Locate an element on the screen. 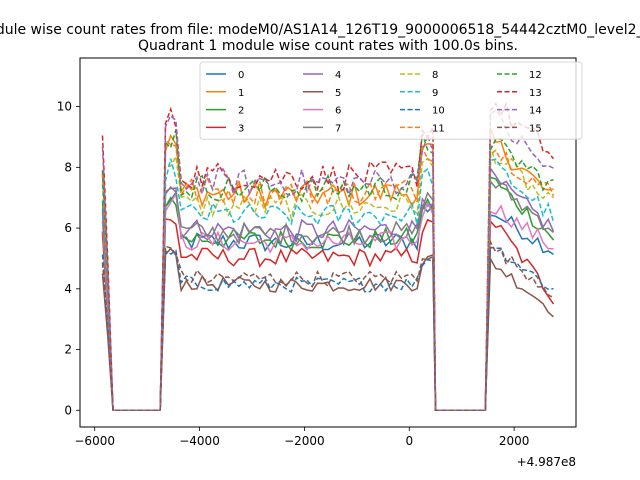 The height and width of the screenshot is (480, 640). legend-label: 2 is located at coordinates (241, 111).